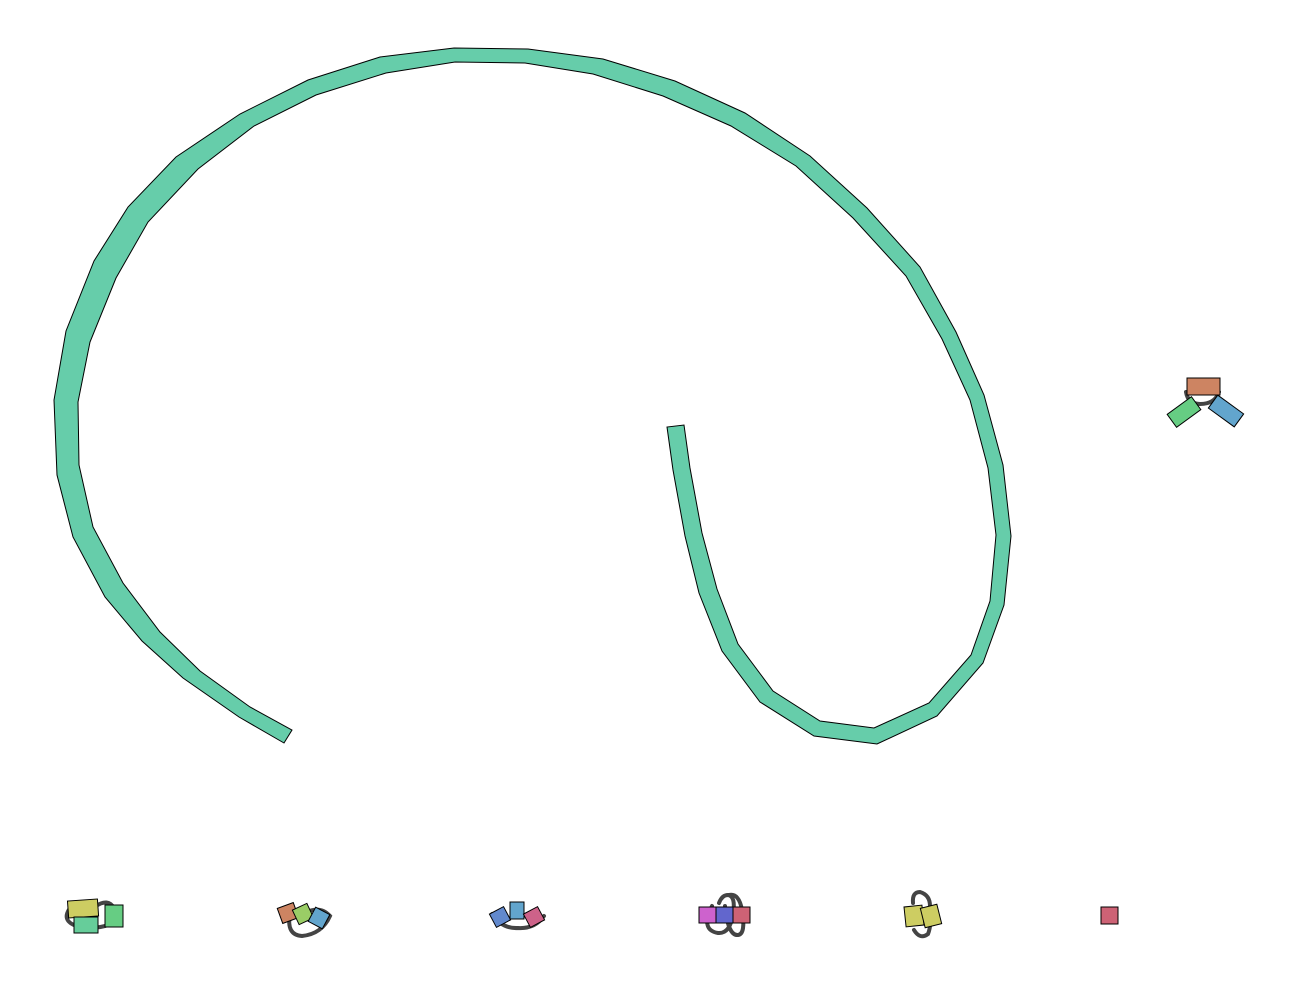  Describe the element at coordinates (534, 917) in the screenshot. I see `node-bottom-3-c` at that location.